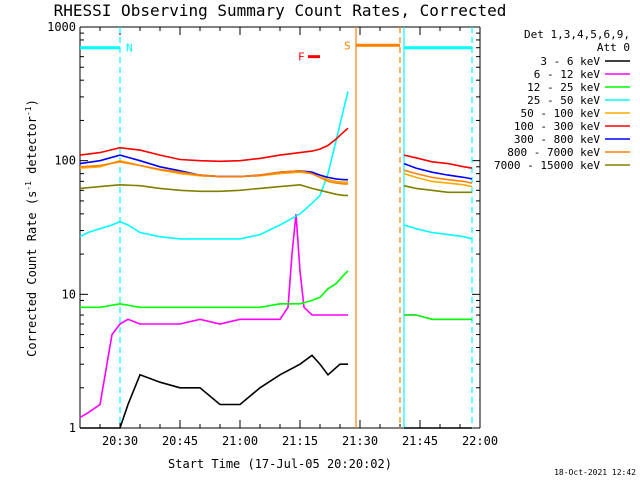 The height and width of the screenshot is (480, 640). I want to click on legend-entry-label: 6 - 12 keV, so click(567, 74).